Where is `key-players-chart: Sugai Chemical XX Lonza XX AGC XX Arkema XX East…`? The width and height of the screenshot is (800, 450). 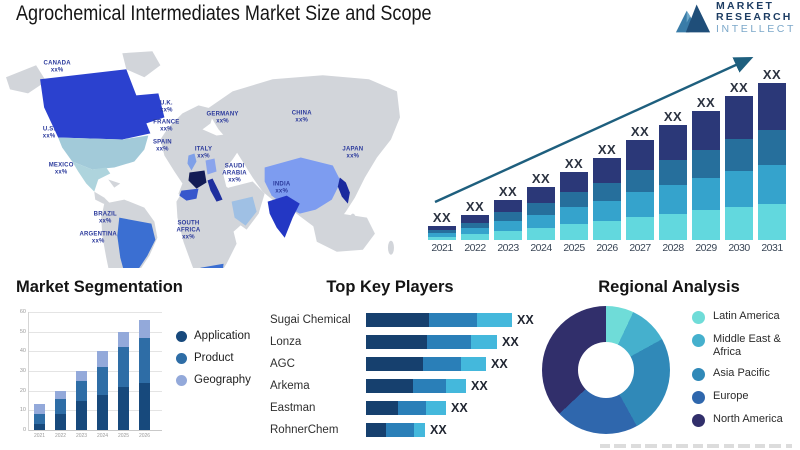
key-players-chart: Sugai Chemical XX Lonza XX AGC XX Arkema XX East… is located at coordinates (408, 375).